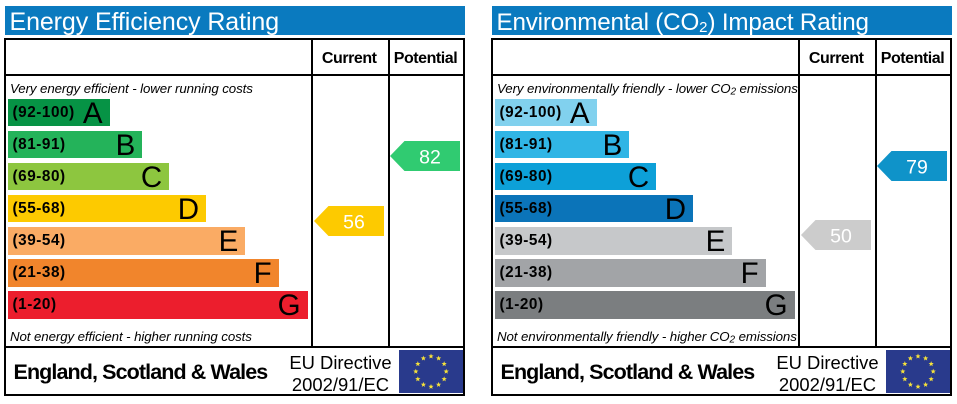  What do you see at coordinates (431, 157) in the screenshot?
I see `svg-text: 82` at bounding box center [431, 157].